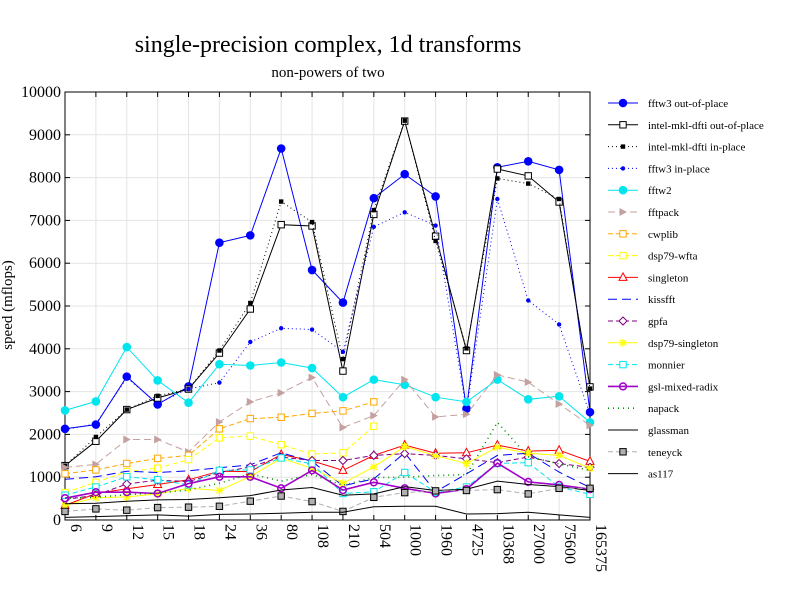 Image resolution: width=792 pixels, height=612 pixels. I want to click on legend-label: intel-mkl-dfti in-place, so click(697, 148).